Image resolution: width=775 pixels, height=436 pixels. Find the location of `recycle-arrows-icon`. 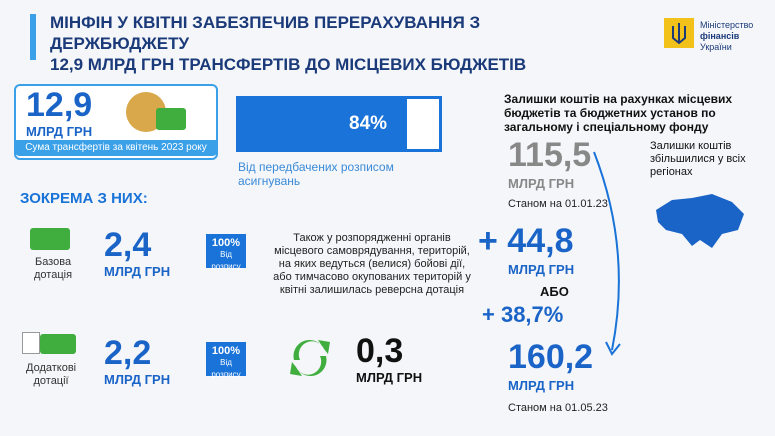

recycle-arrows-icon is located at coordinates (310, 358).